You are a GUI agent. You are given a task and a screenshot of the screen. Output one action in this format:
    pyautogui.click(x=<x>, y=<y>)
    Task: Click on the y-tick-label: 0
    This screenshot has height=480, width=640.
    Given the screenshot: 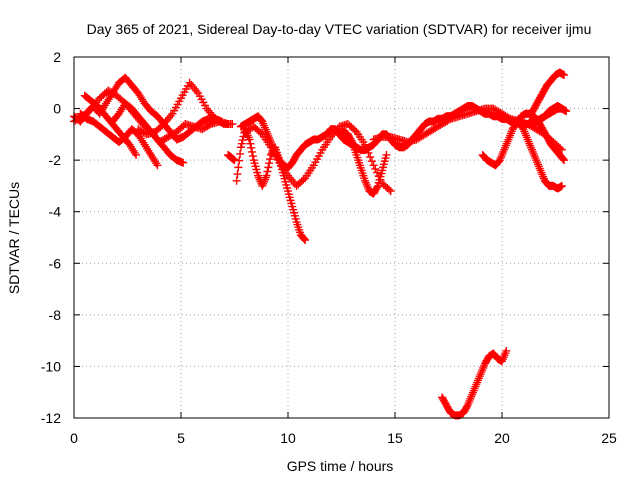 What is the action you would take?
    pyautogui.click(x=57, y=109)
    